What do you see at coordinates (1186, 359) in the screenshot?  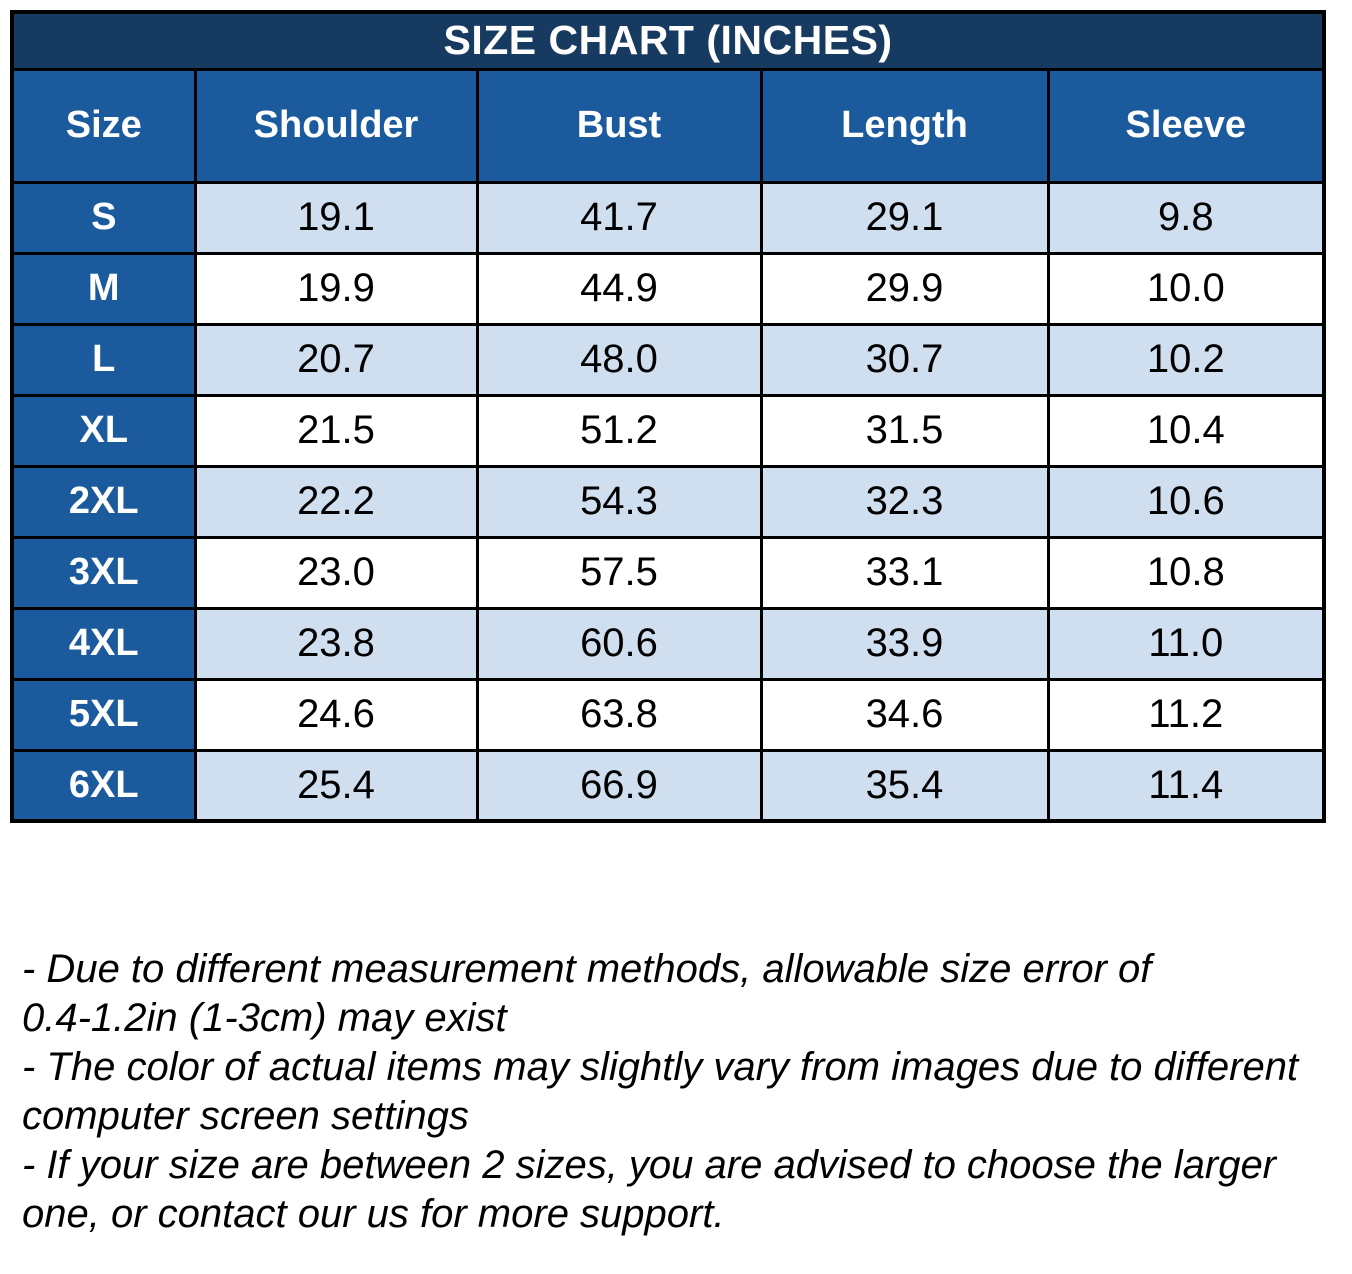 I see `sleeve-value-cell: 10.2` at bounding box center [1186, 359].